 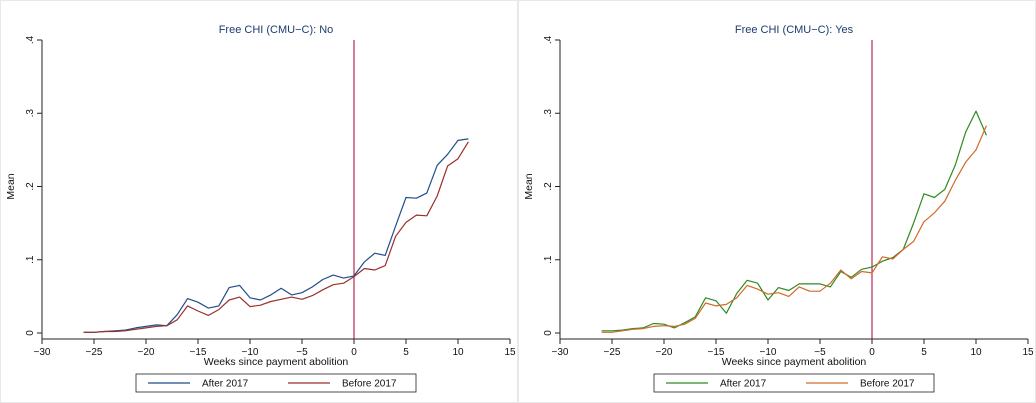 I want to click on chart-title: Free CHI (CMU−C): Yes, so click(x=794, y=30).